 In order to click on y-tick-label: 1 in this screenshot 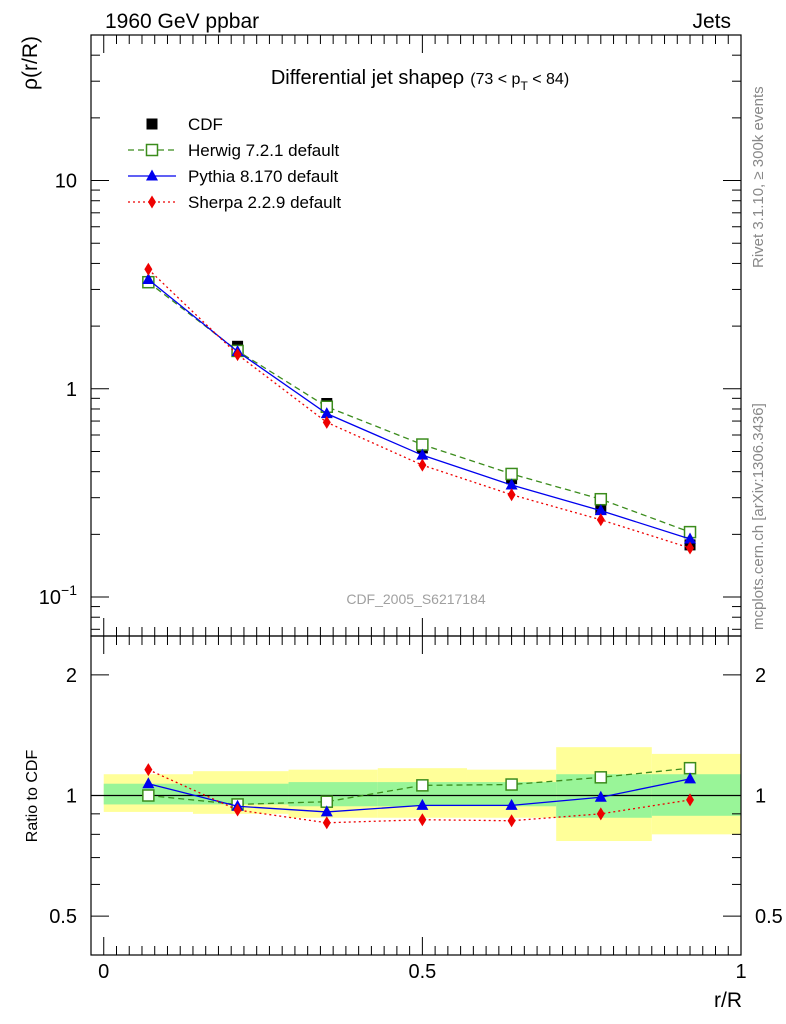, I will do `click(71, 390)`.